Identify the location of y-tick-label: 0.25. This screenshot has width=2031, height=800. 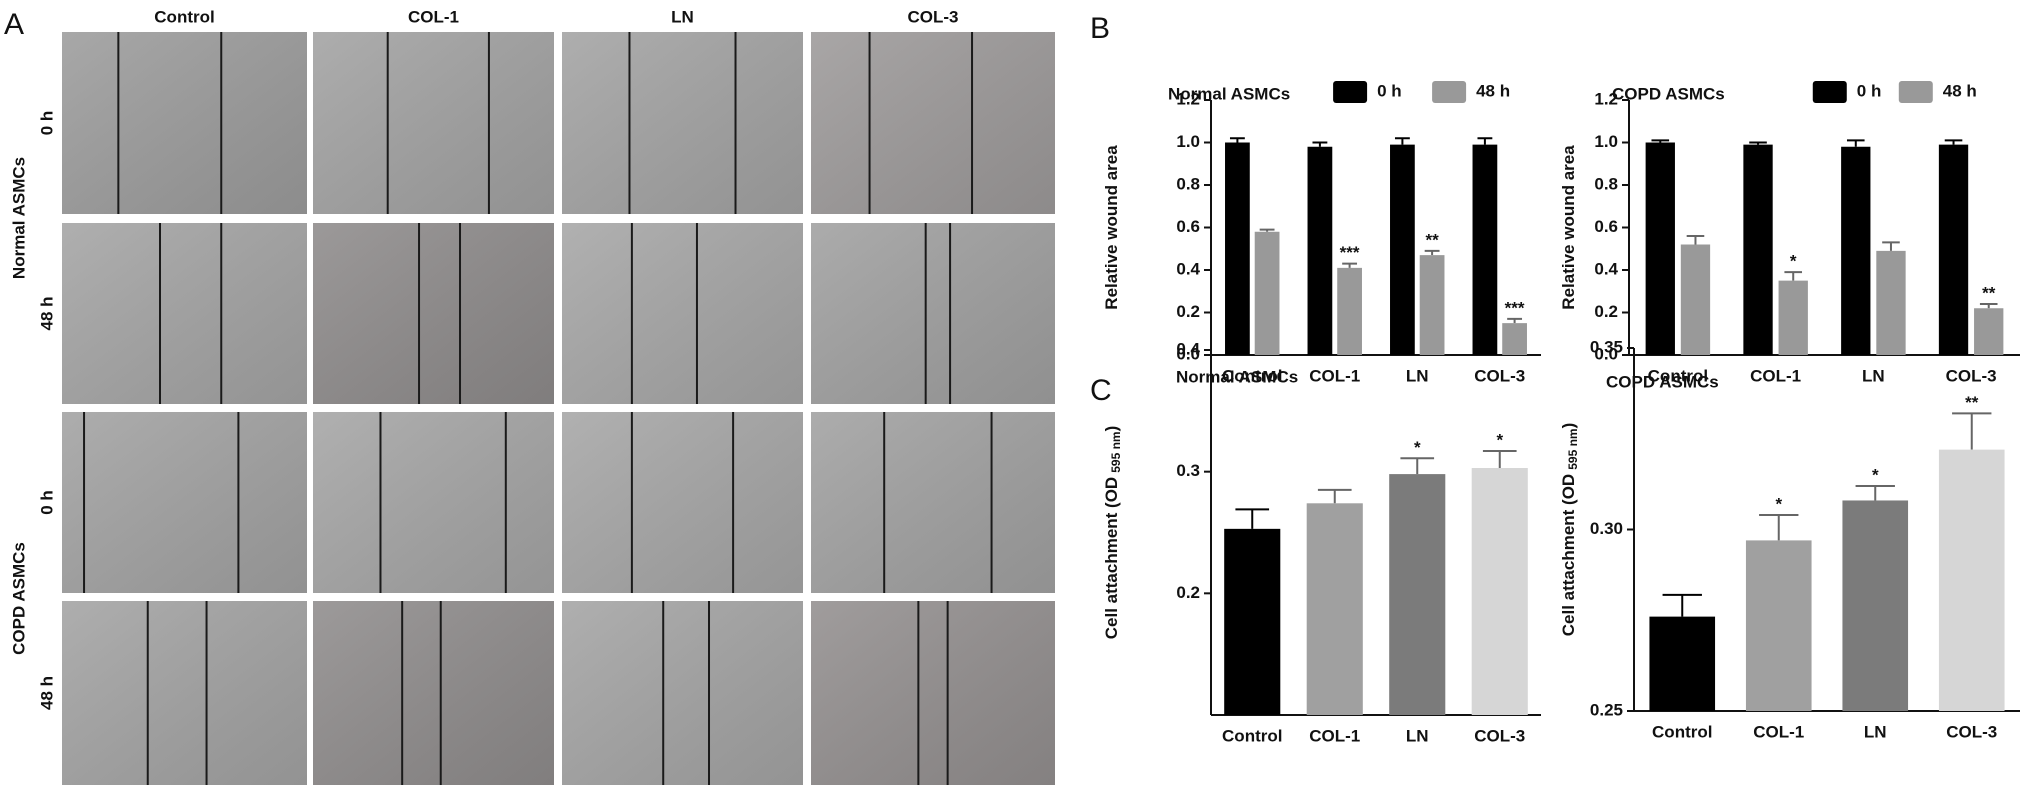
(1606, 709).